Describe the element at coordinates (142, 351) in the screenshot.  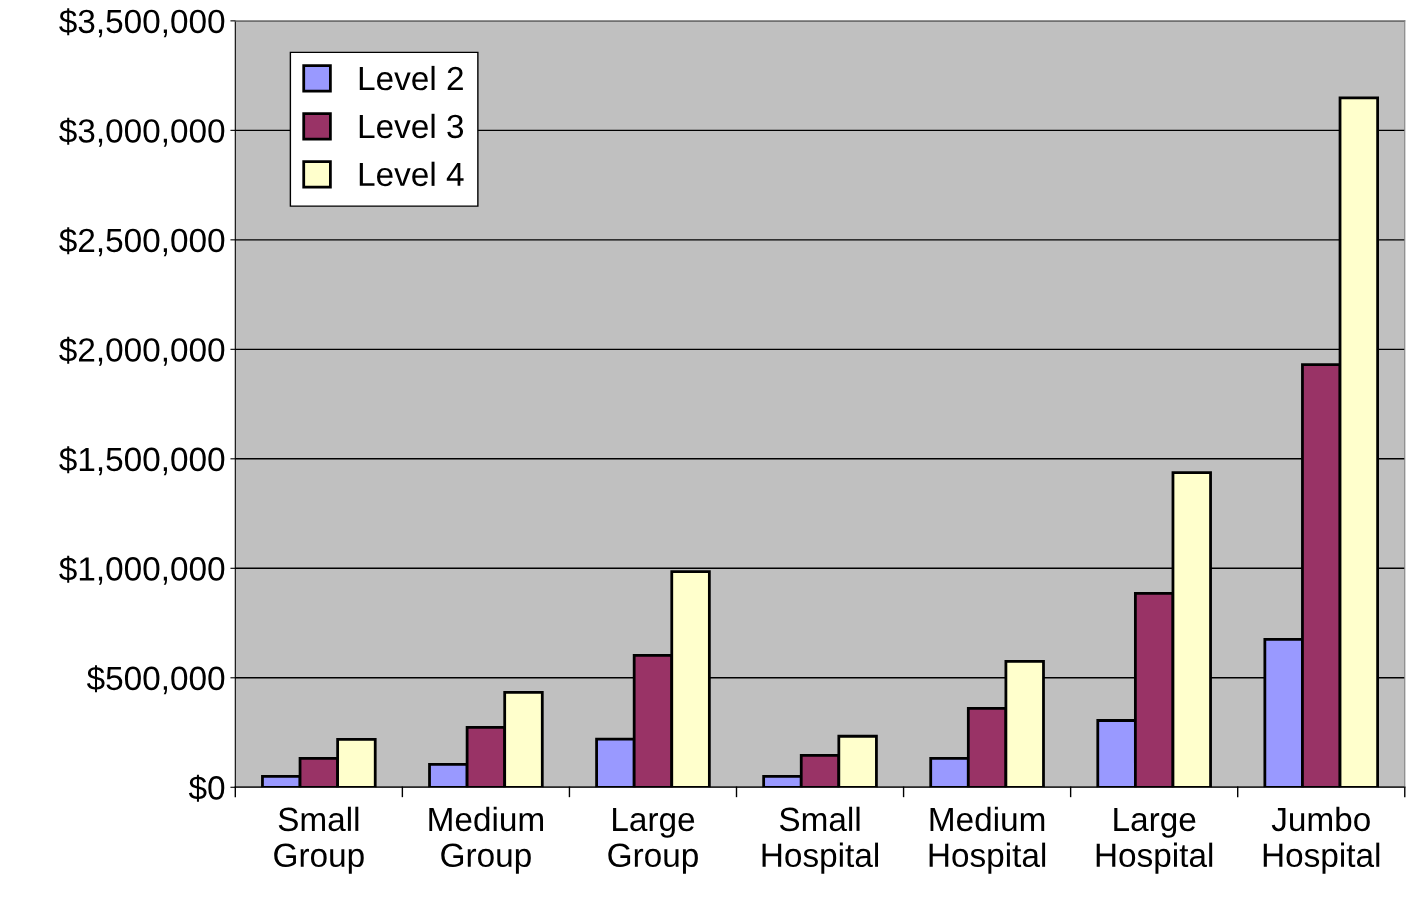
I see `y-tick-label: $2,000,000` at that location.